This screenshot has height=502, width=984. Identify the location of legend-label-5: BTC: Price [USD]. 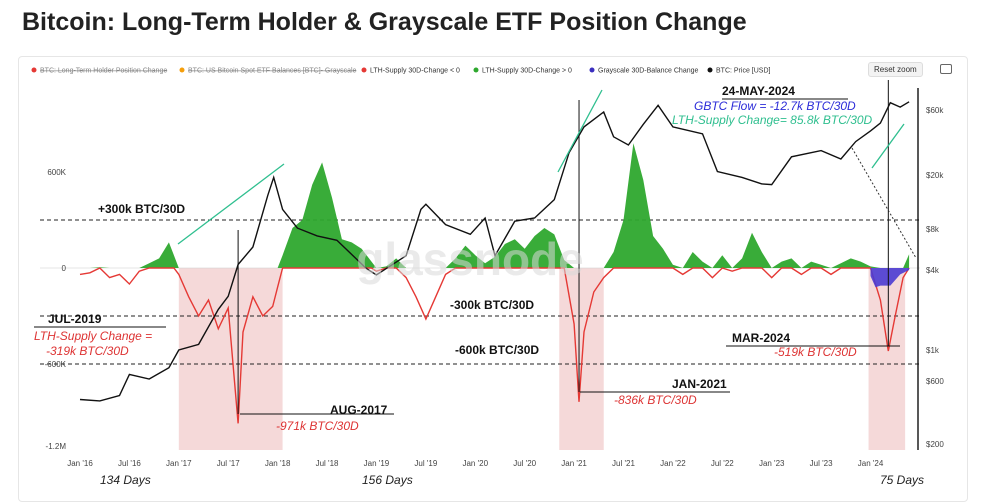
(743, 71).